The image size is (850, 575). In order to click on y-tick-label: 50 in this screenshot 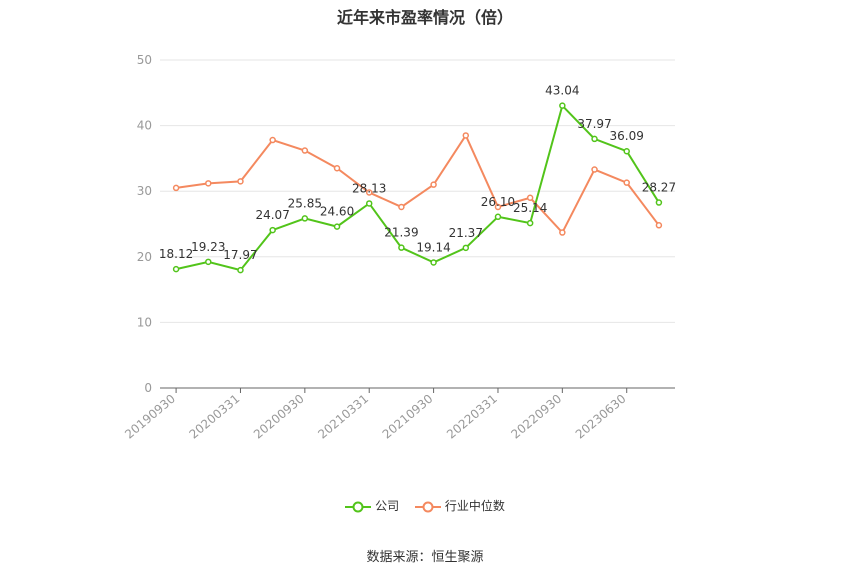, I will do `click(144, 60)`.